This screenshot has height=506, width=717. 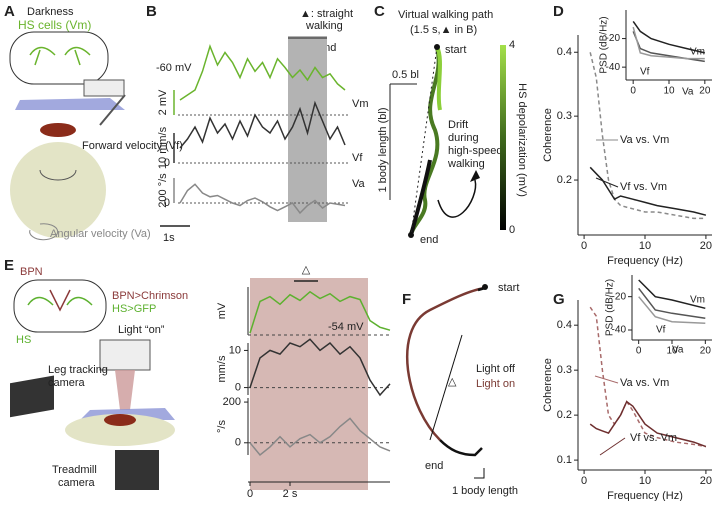 I want to click on annotation: Angular velocity (Va), so click(x=100, y=234).